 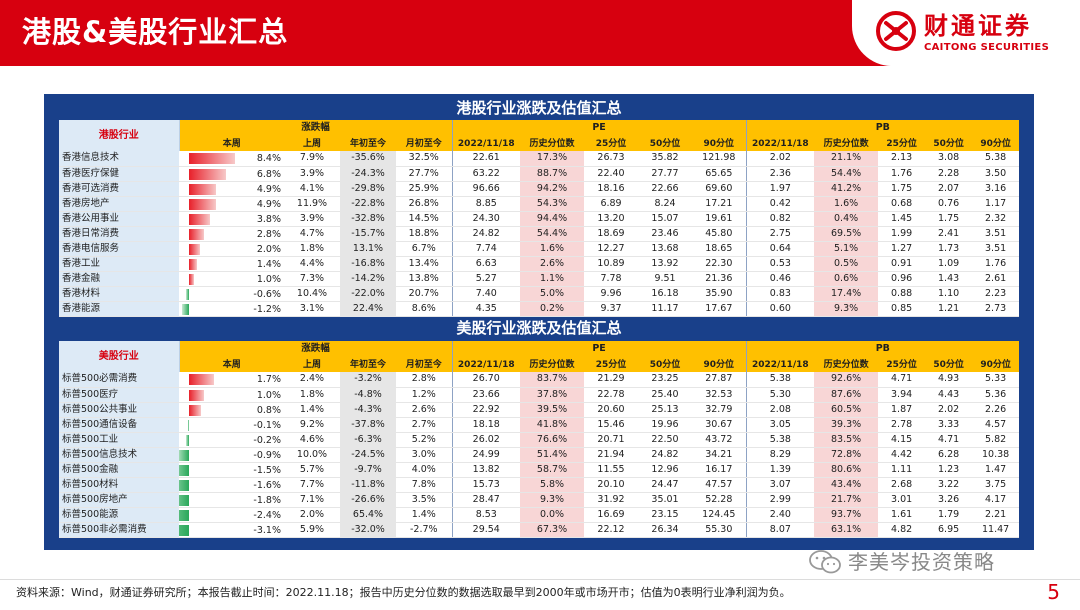 I want to click on us-table-cell: 7.1%, so click(x=312, y=500).